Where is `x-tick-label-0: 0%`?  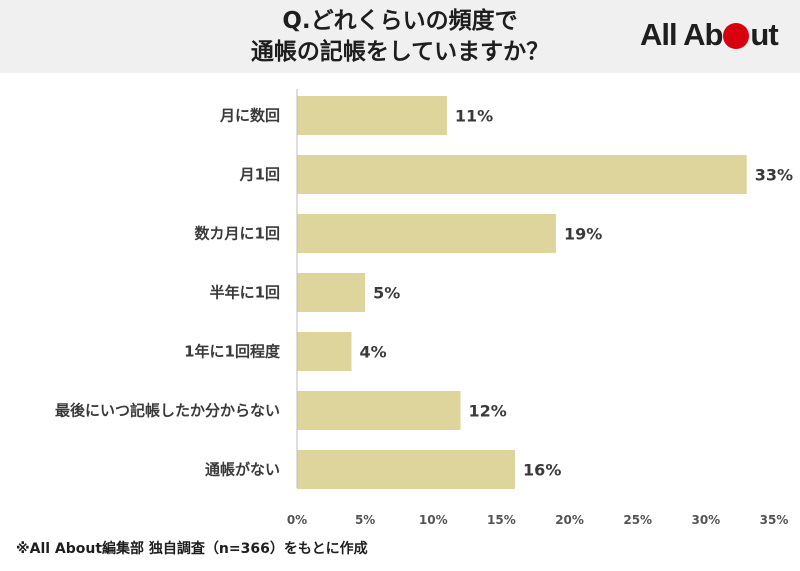
x-tick-label-0: 0% is located at coordinates (297, 520).